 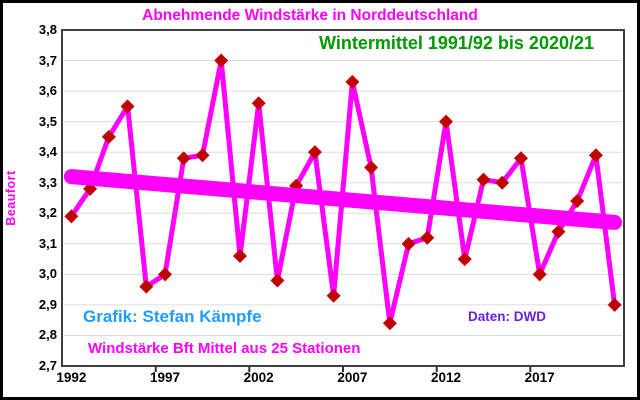 What do you see at coordinates (202, 155) in the screenshot?
I see `data-point-1999` at bounding box center [202, 155].